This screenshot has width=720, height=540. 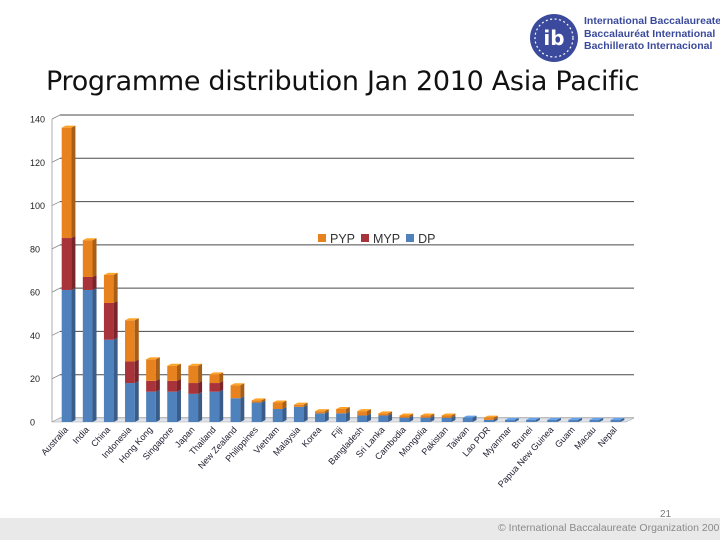 I want to click on bar-pakistan, so click(x=448, y=417).